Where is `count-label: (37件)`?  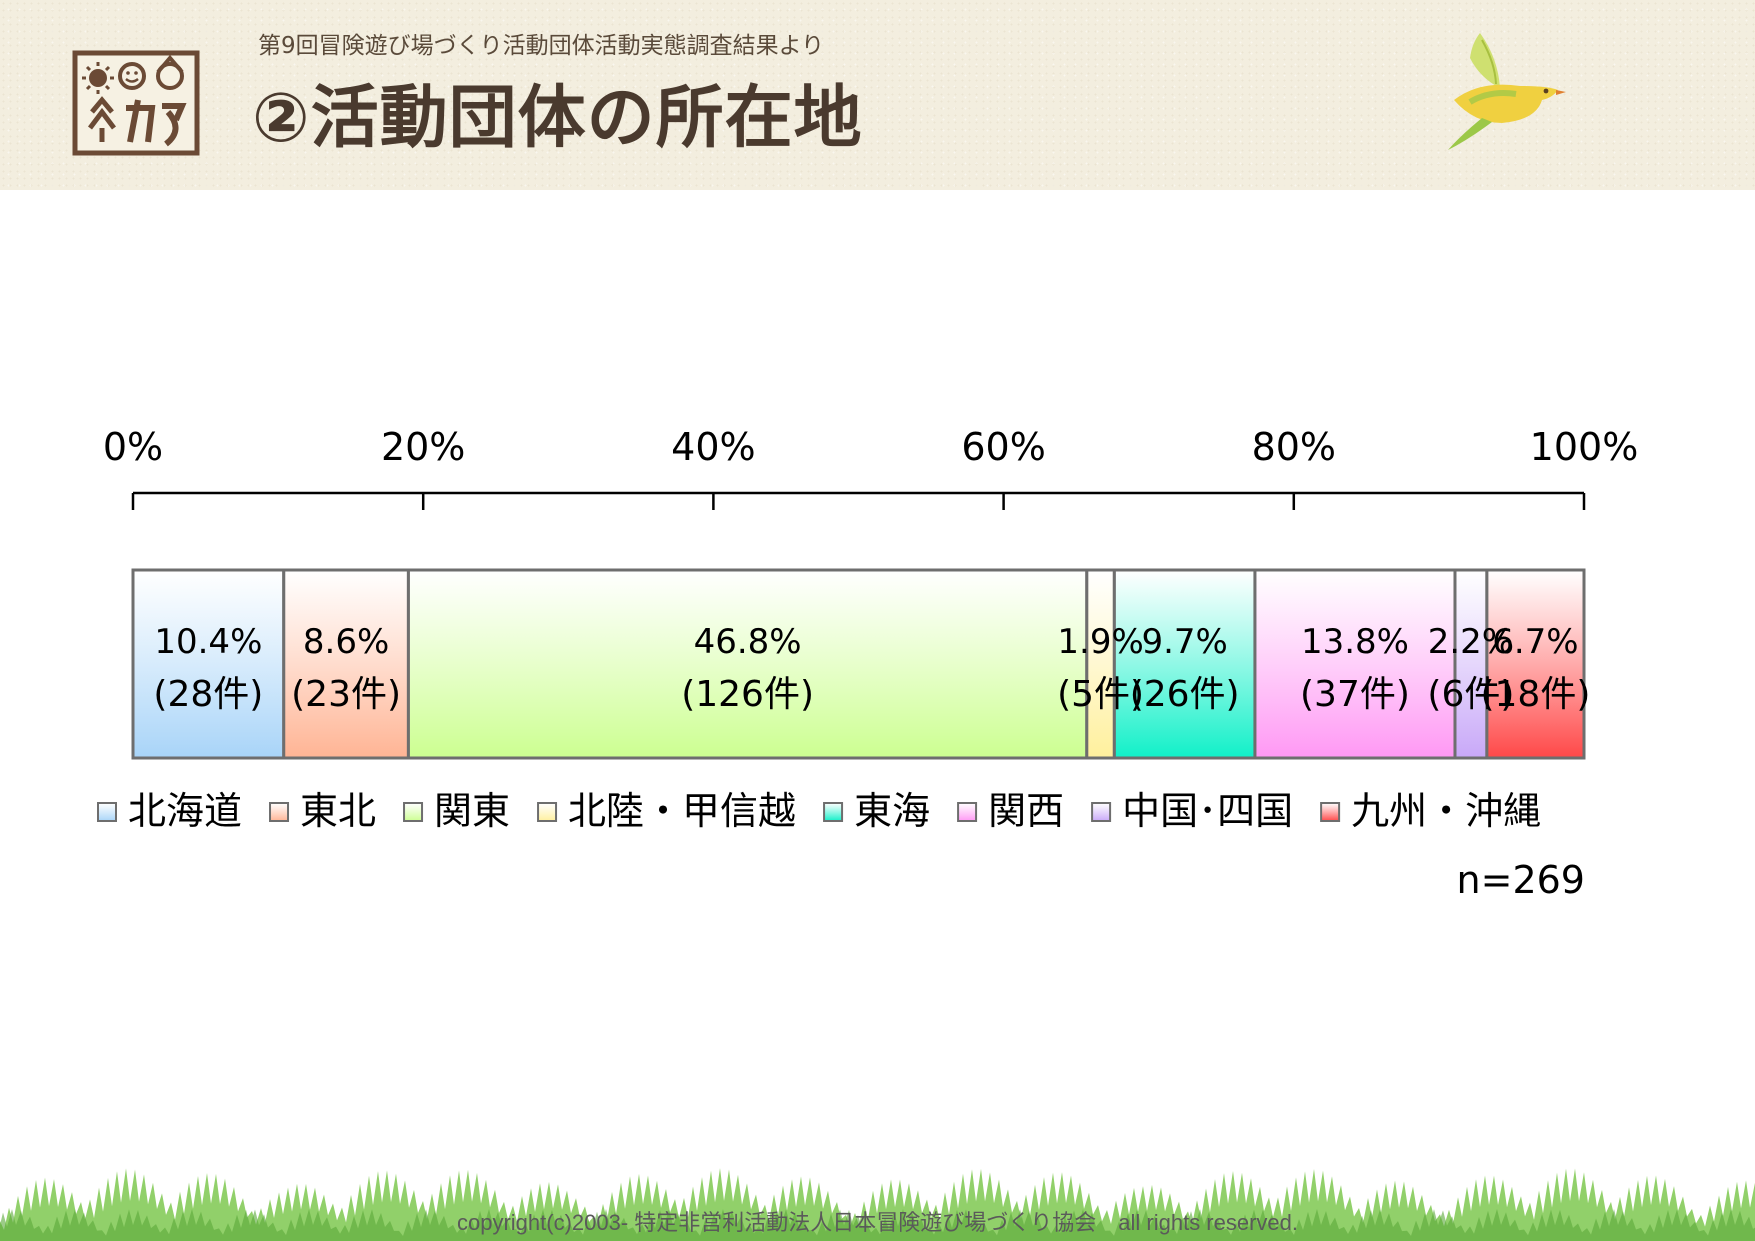
count-label: (37件) is located at coordinates (1355, 694).